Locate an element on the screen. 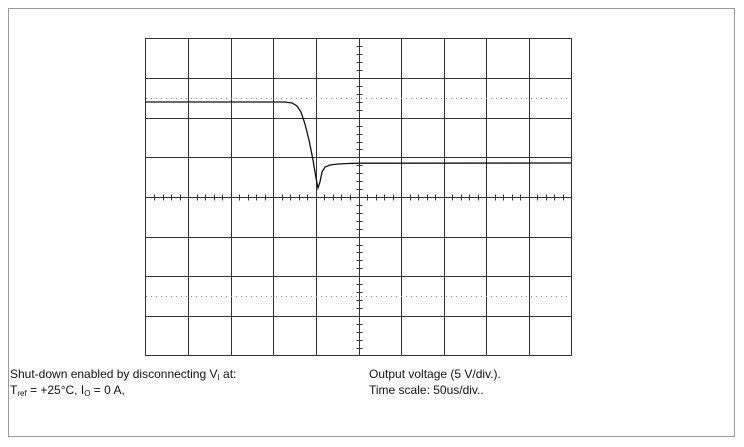 Image resolution: width=744 pixels, height=447 pixels. text: at: is located at coordinates (228, 374).